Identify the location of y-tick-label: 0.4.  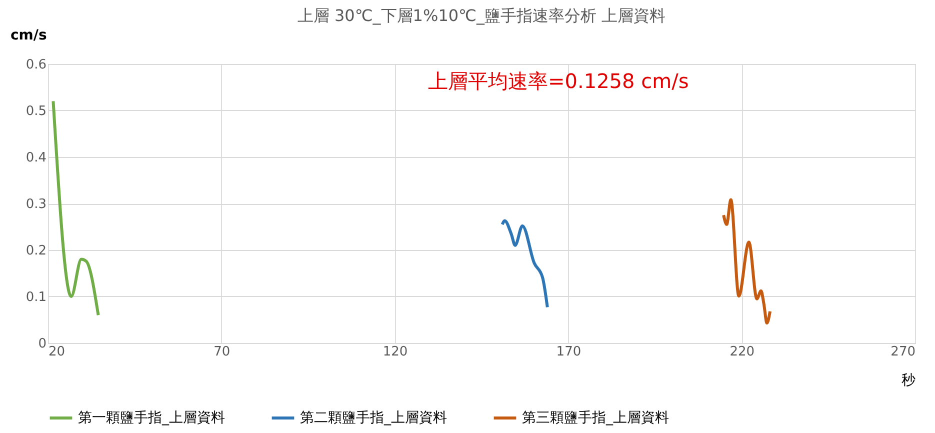
(36, 158).